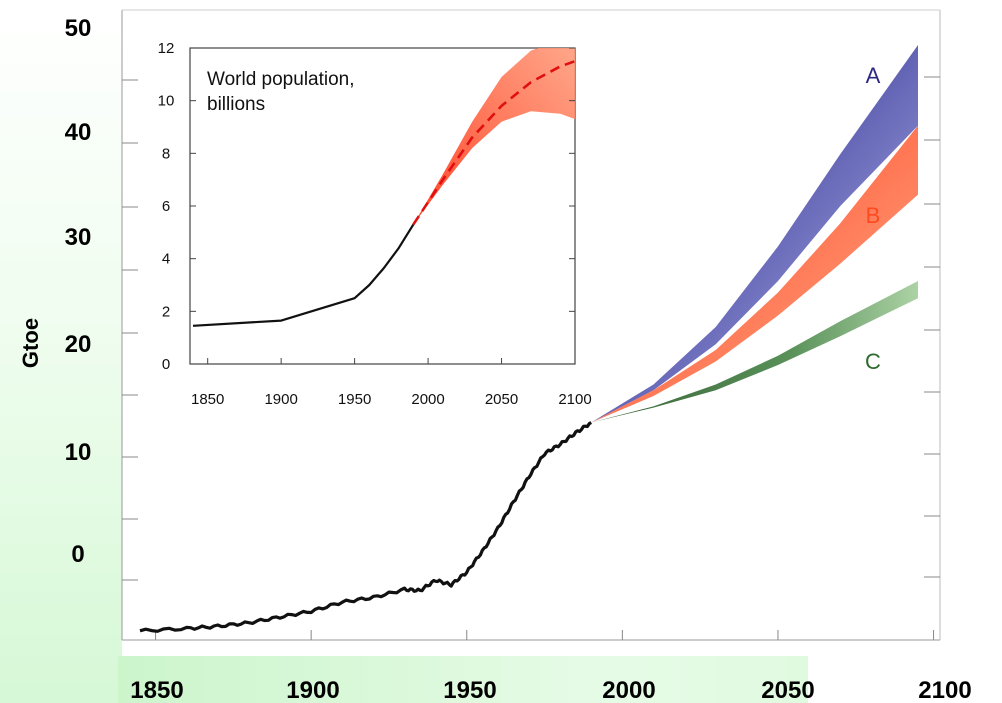 The width and height of the screenshot is (1002, 703). I want to click on scenario-labels: A B C, so click(873, 218).